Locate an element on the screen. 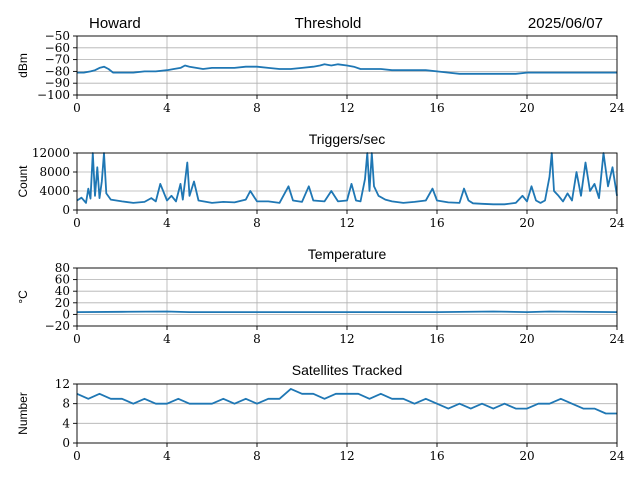 This screenshot has width=640, height=480. y-tick-label: −80 is located at coordinates (57, 71).